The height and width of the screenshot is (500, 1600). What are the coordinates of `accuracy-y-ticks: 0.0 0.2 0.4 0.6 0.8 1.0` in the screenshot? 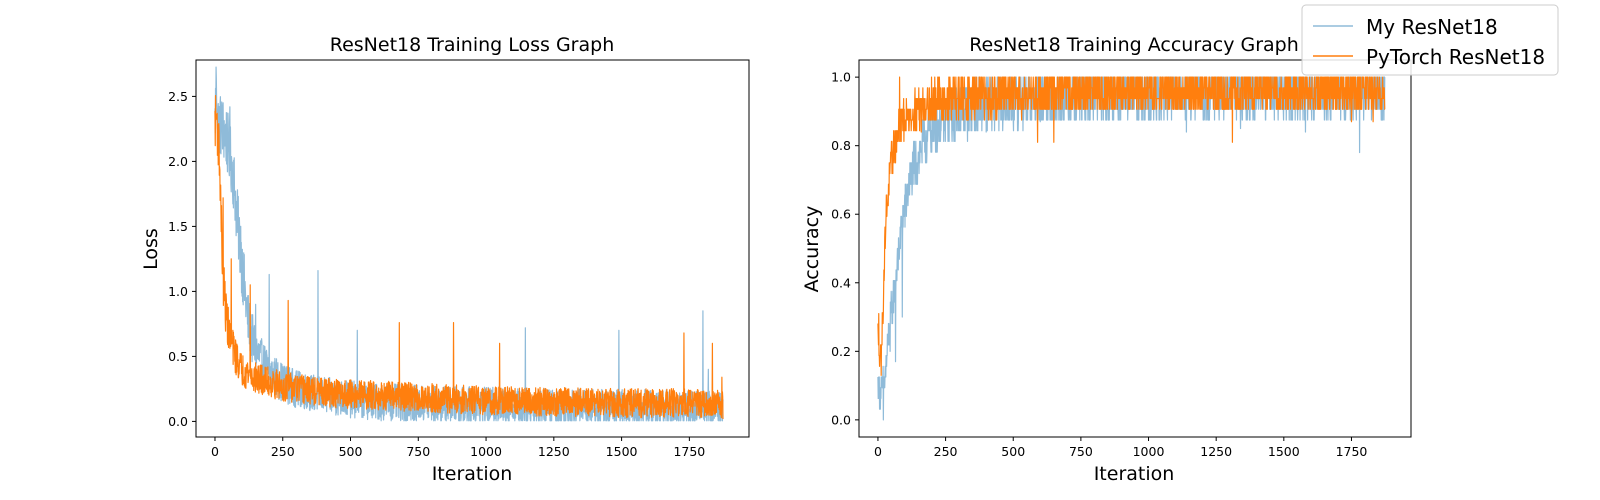 It's located at (845, 248).